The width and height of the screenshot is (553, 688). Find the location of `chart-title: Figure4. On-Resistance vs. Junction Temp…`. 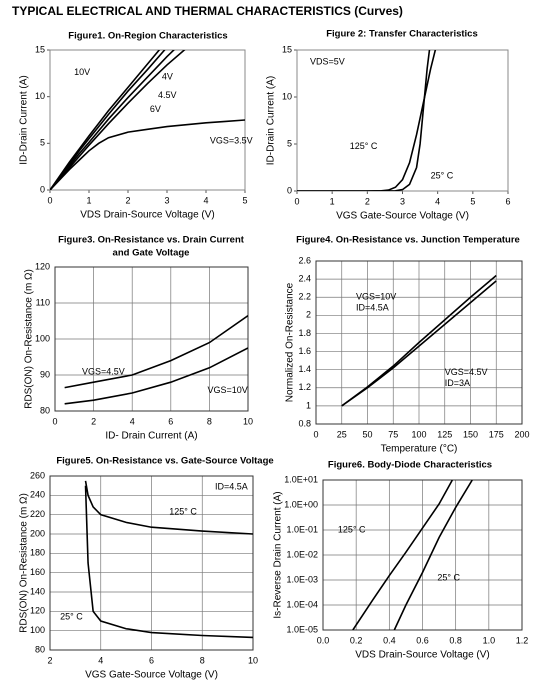

chart-title: Figure4. On-Resistance vs. Junction Temp… is located at coordinates (408, 240).